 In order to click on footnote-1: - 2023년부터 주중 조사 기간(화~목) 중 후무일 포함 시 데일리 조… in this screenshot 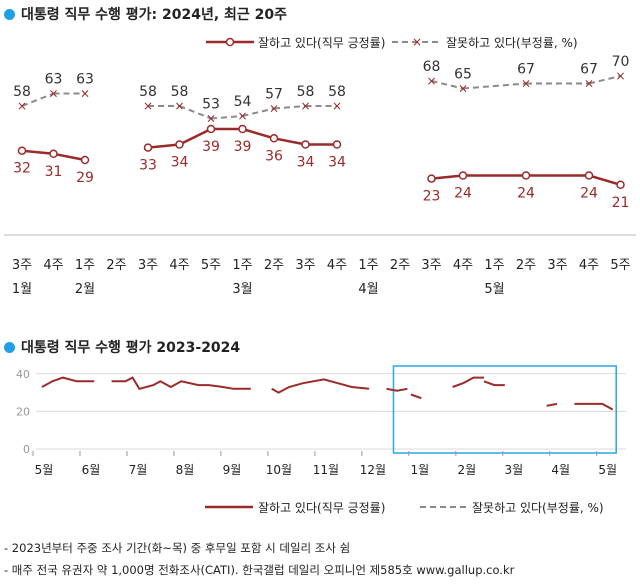, I will do `click(177, 548)`.